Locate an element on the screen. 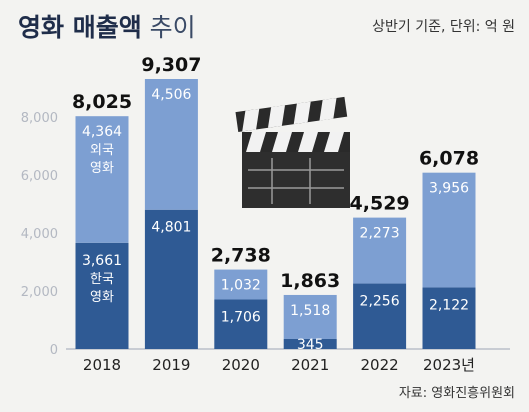  title-light: 추이 is located at coordinates (172, 27).